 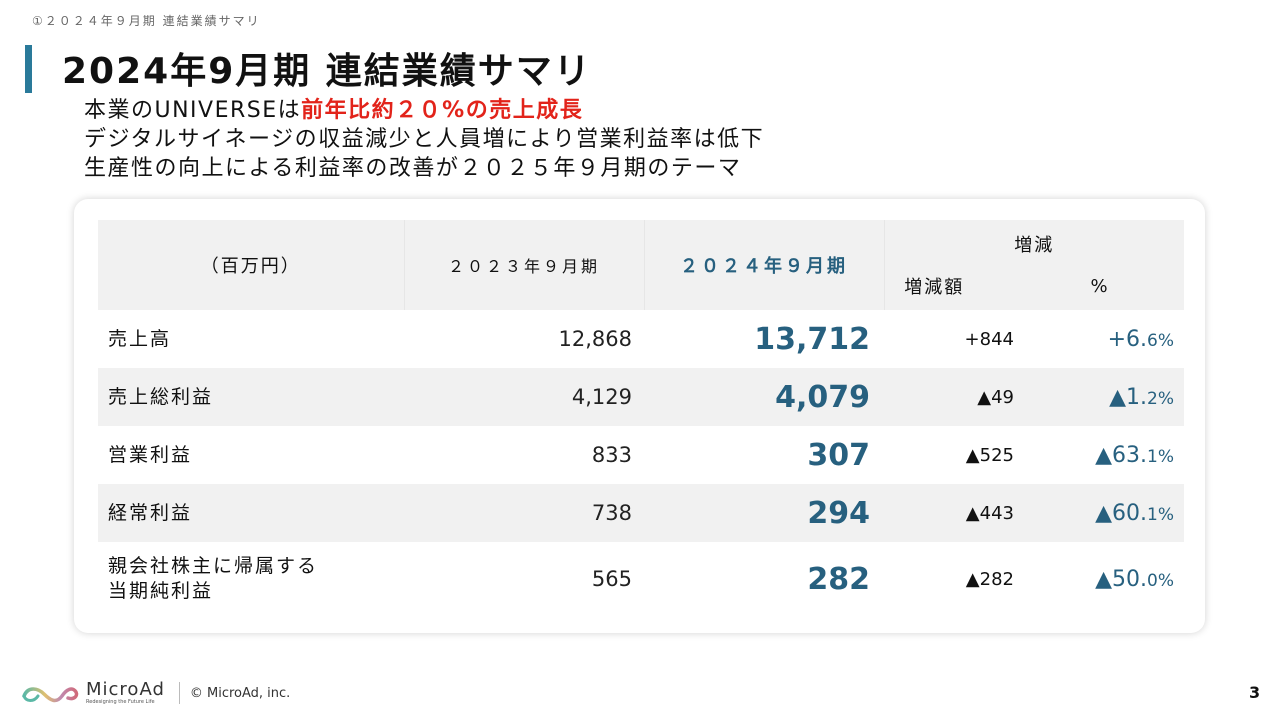 I want to click on diff-pct: ▲60.1%, so click(x=1099, y=513).